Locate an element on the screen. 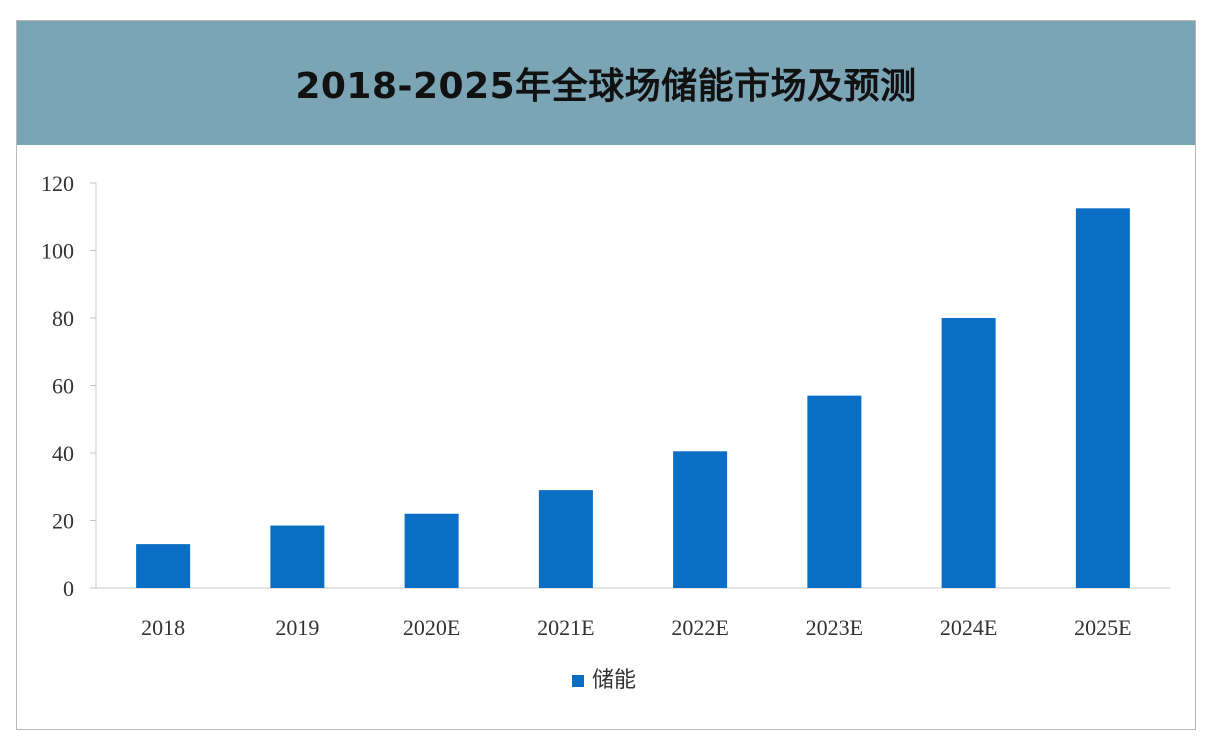  y-tick-label: 20 is located at coordinates (63, 521).